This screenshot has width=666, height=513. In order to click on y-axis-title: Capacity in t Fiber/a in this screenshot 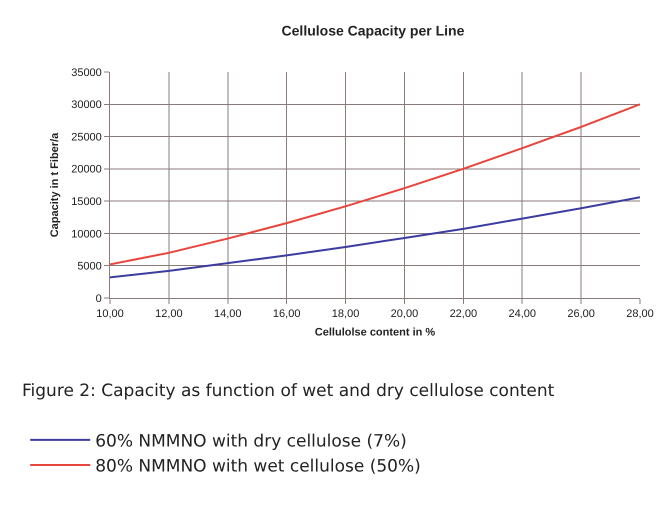, I will do `click(54, 185)`.